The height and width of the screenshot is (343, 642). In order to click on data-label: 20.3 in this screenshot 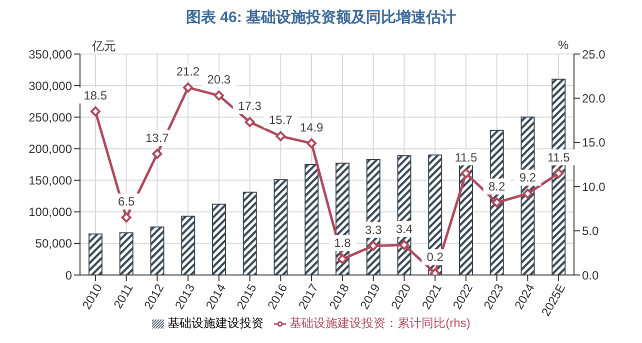, I will do `click(219, 79)`.